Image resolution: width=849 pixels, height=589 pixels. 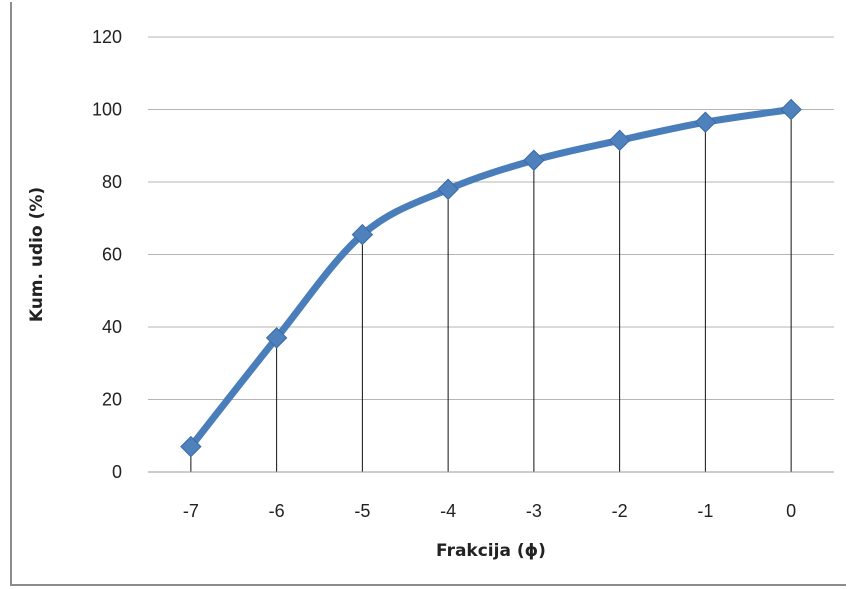 I want to click on x-tick-label: -7, so click(x=191, y=511).